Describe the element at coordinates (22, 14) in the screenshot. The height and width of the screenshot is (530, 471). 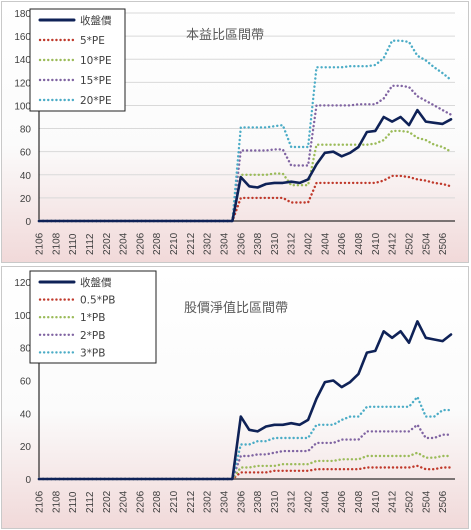
I see `y-tick-label: 180` at that location.